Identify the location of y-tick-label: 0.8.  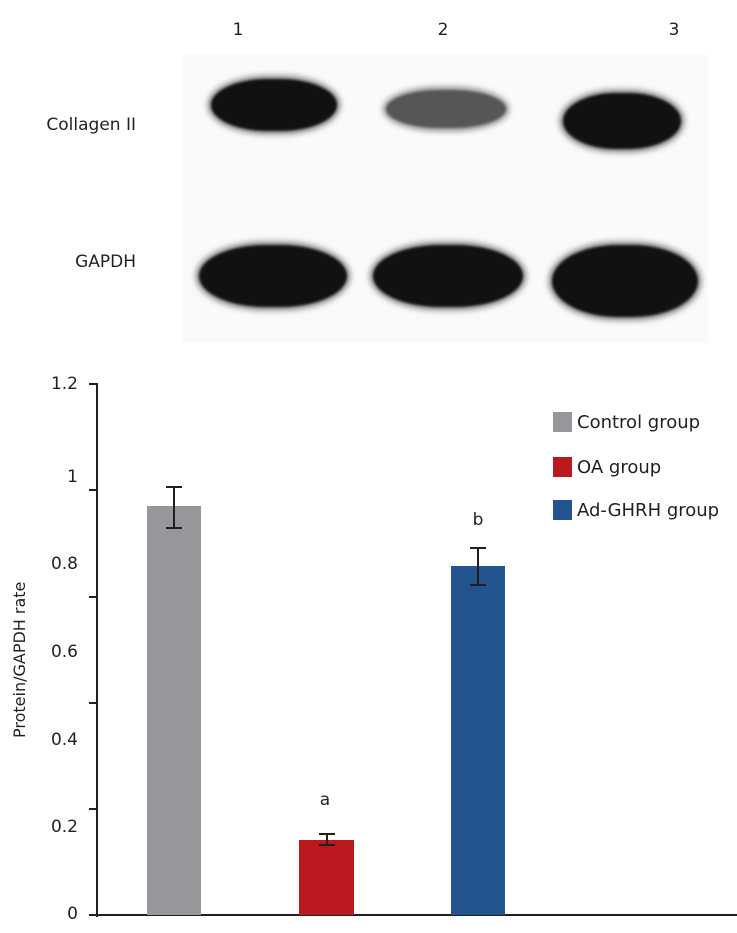
(64, 564).